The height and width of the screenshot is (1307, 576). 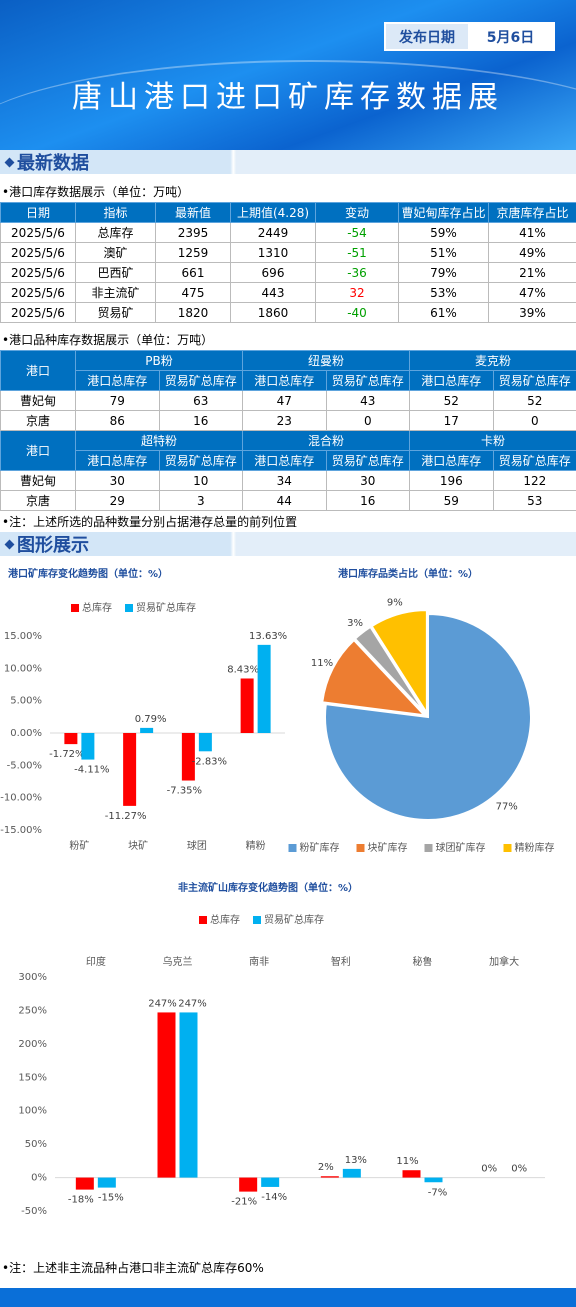 What do you see at coordinates (288, 450) in the screenshot?
I see `group-row: 港口 超特粉 混合粉 卡粉` at bounding box center [288, 450].